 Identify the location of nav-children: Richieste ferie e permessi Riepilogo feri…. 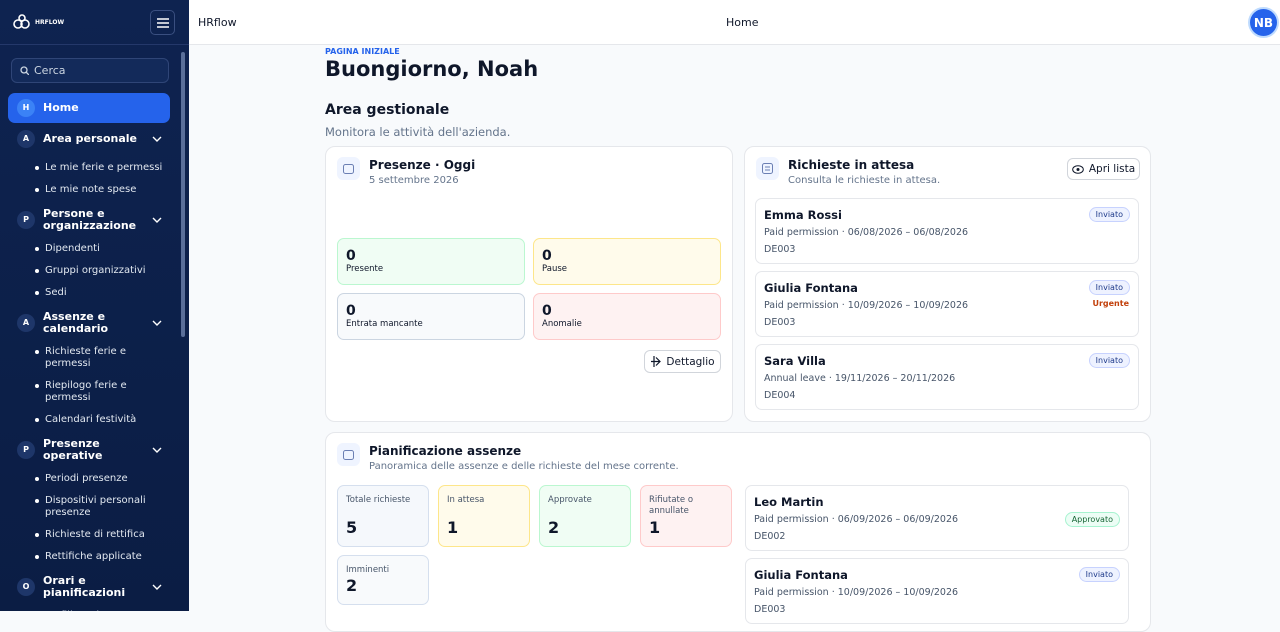
(89, 386).